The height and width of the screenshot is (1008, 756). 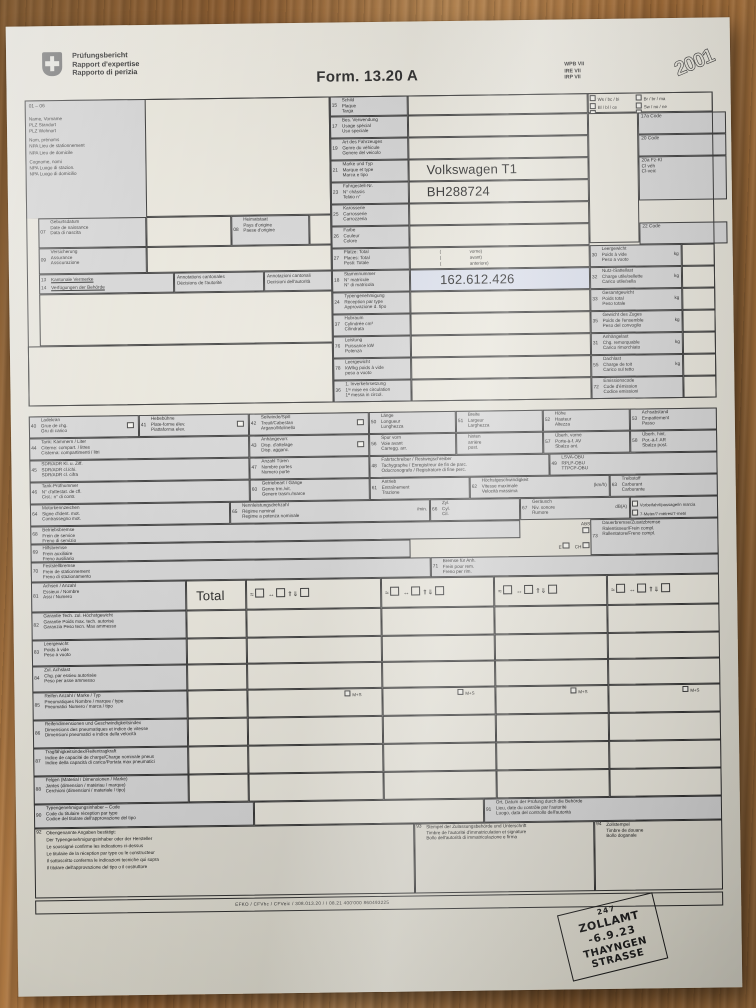 I want to click on axle-field-88-box, so click(x=111, y=789).